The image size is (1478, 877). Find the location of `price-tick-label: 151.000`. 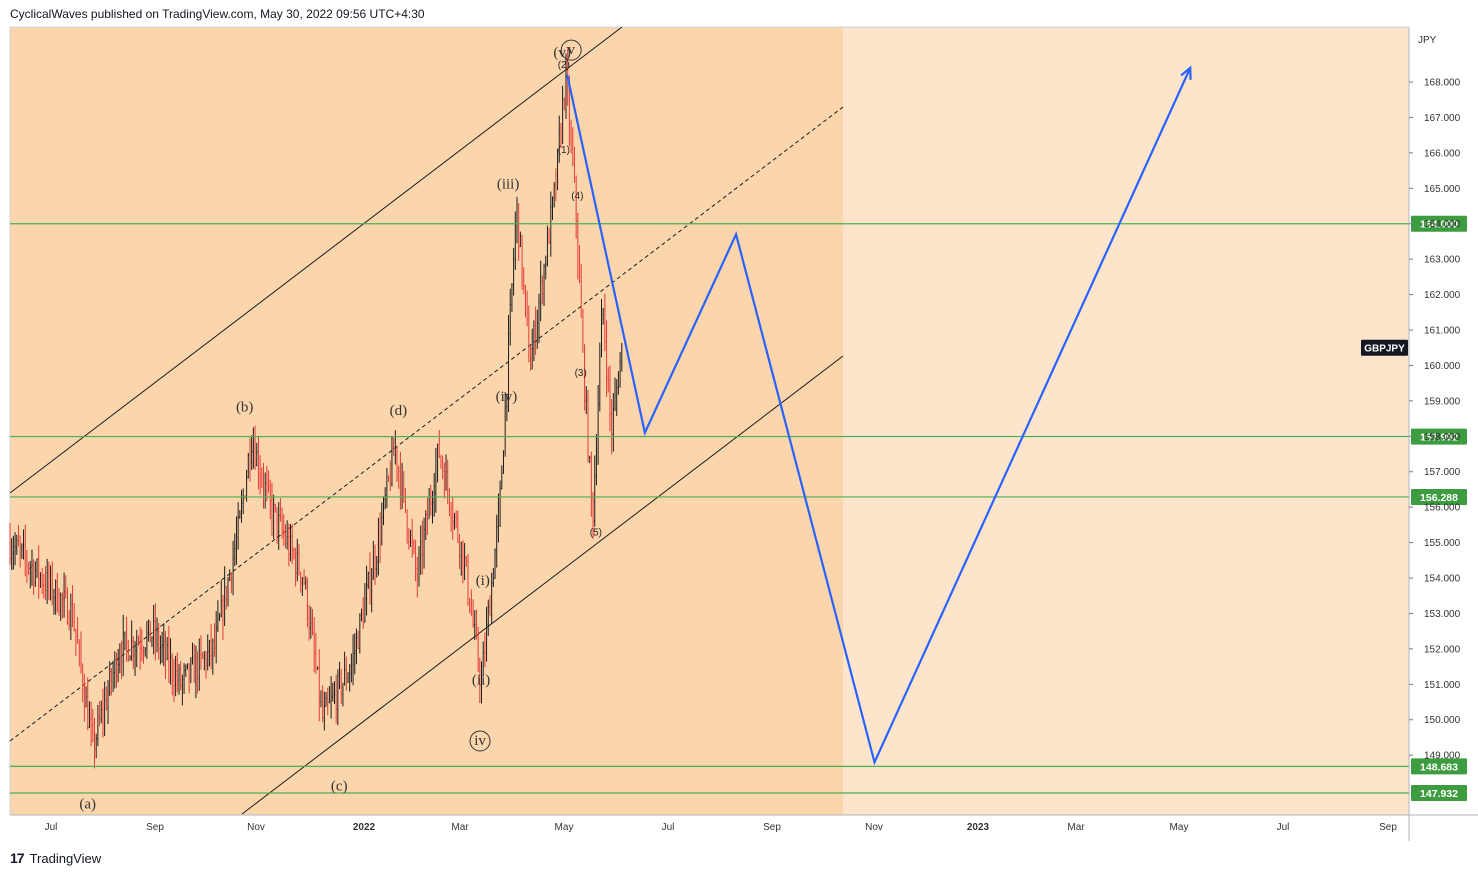

price-tick-label: 151.000 is located at coordinates (1442, 685).